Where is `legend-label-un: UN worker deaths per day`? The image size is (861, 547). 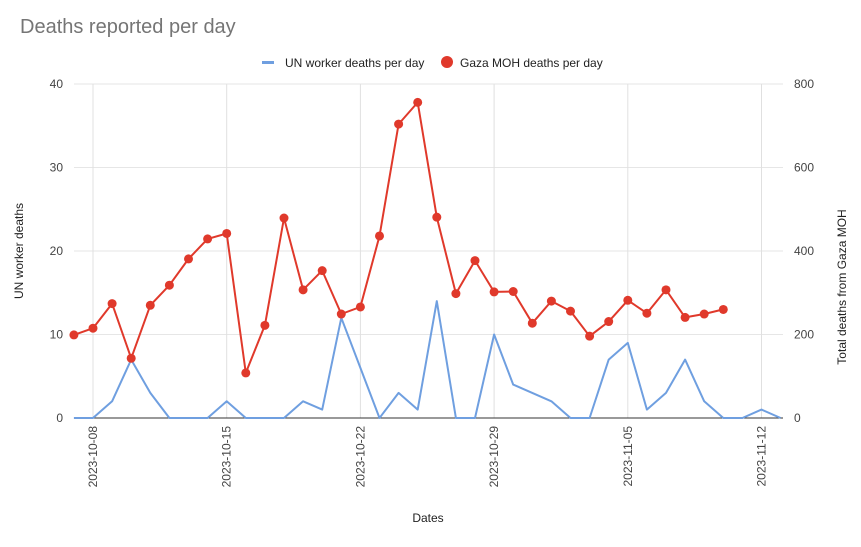
legend-label-un: UN worker deaths per day is located at coordinates (354, 63).